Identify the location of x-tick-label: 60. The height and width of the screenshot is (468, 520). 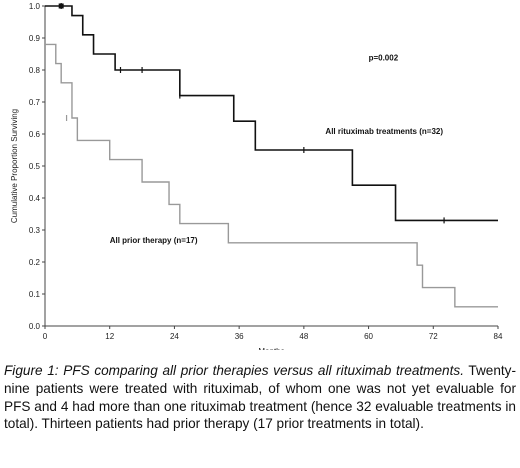
(368, 336).